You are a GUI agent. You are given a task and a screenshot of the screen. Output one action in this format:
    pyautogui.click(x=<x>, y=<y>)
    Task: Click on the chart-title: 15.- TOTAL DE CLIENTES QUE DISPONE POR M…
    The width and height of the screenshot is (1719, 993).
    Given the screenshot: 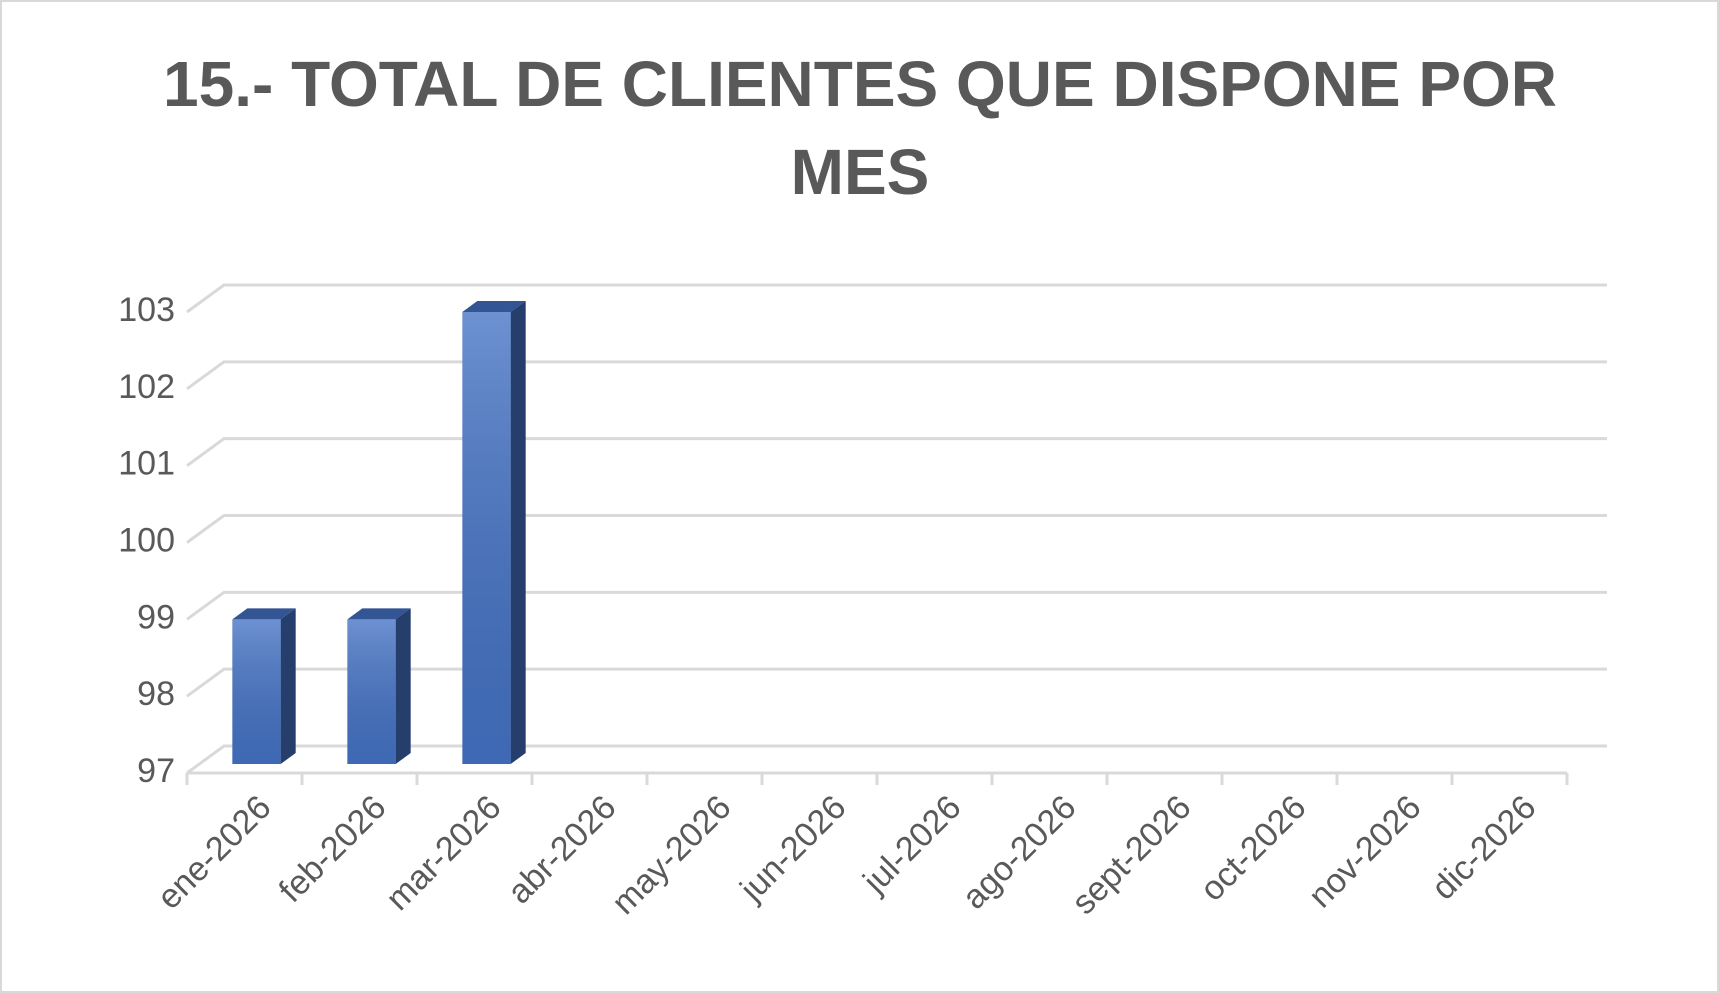 What is the action you would take?
    pyautogui.click(x=860, y=128)
    